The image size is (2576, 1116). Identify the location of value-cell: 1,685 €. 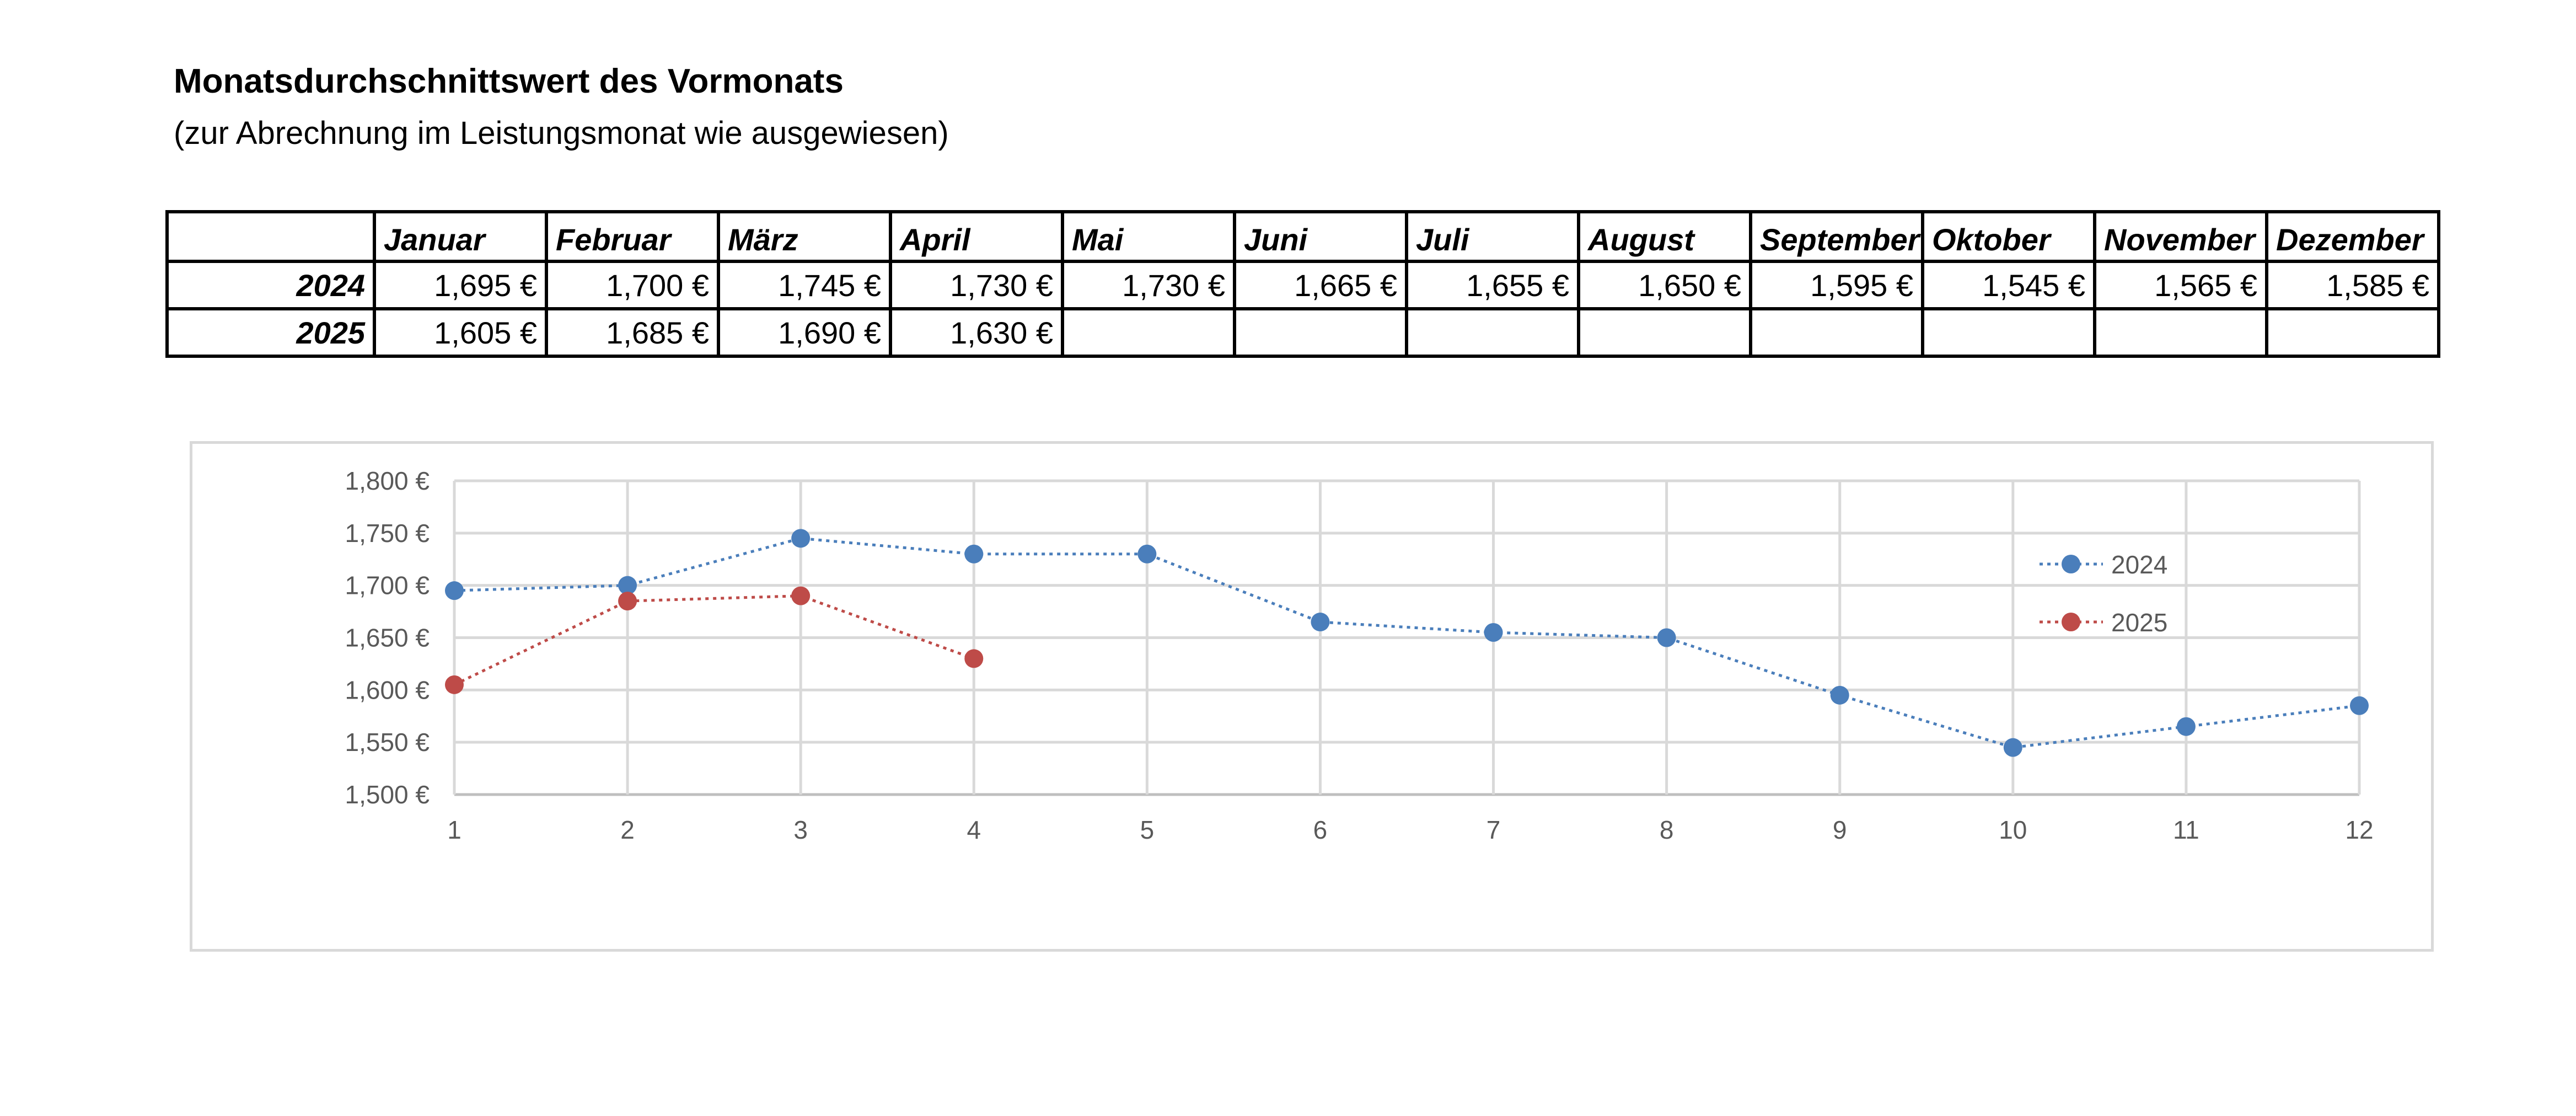
(632, 333).